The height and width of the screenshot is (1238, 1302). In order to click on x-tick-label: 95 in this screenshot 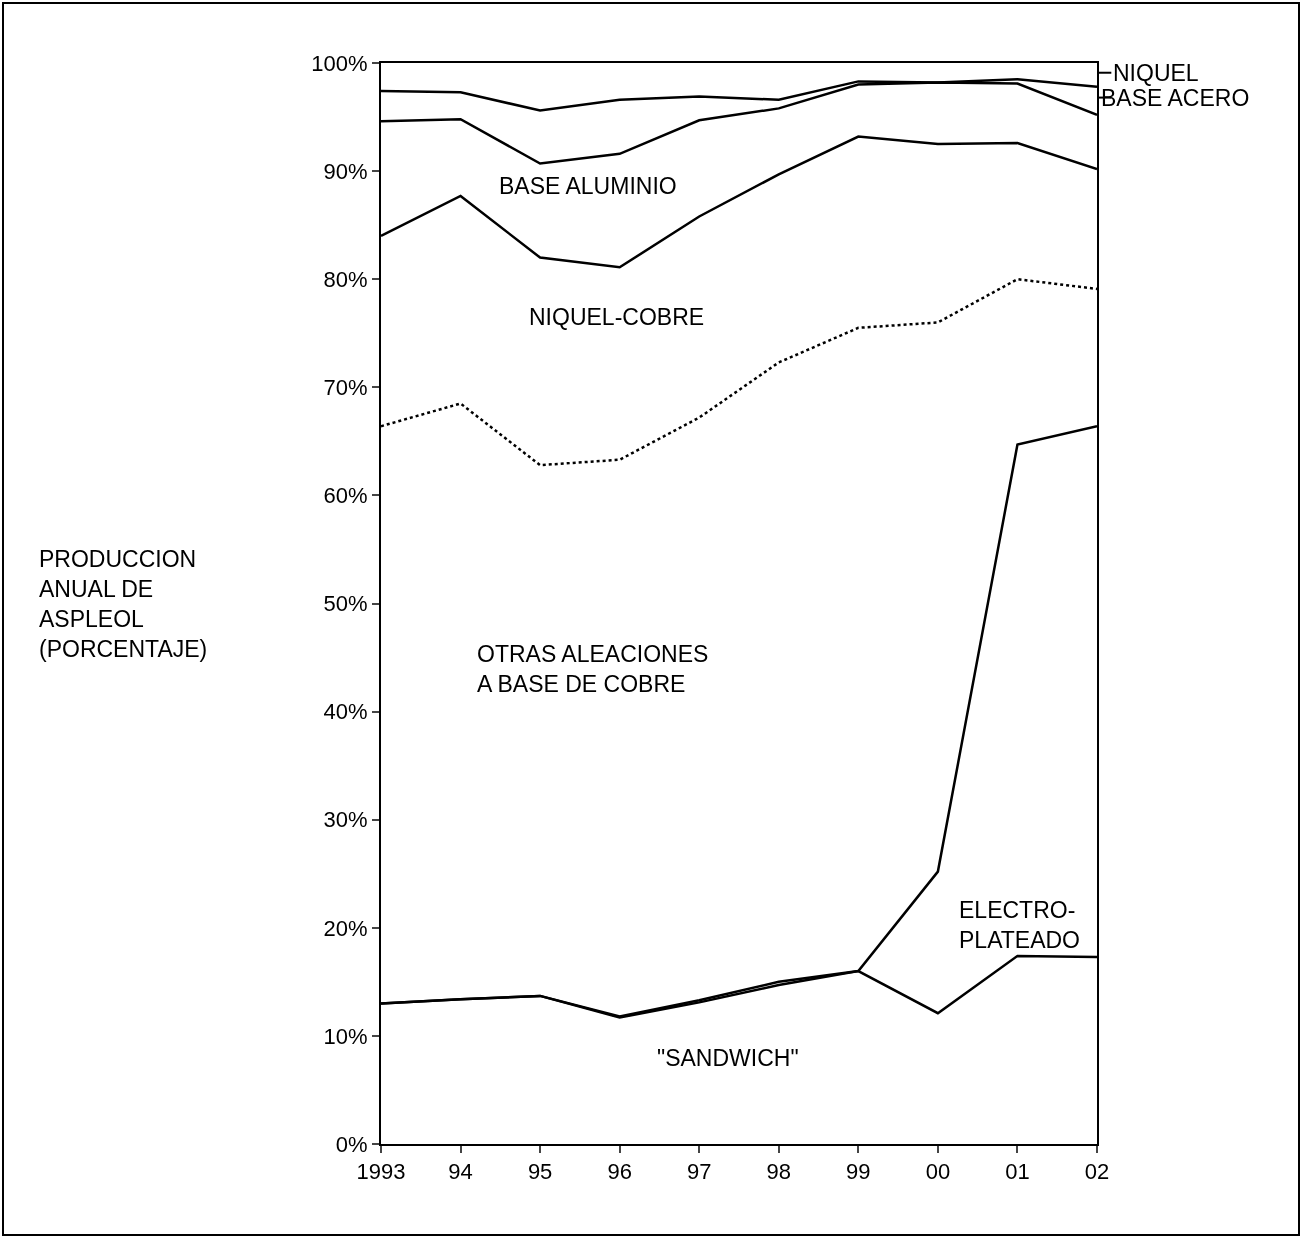, I will do `click(540, 1172)`.